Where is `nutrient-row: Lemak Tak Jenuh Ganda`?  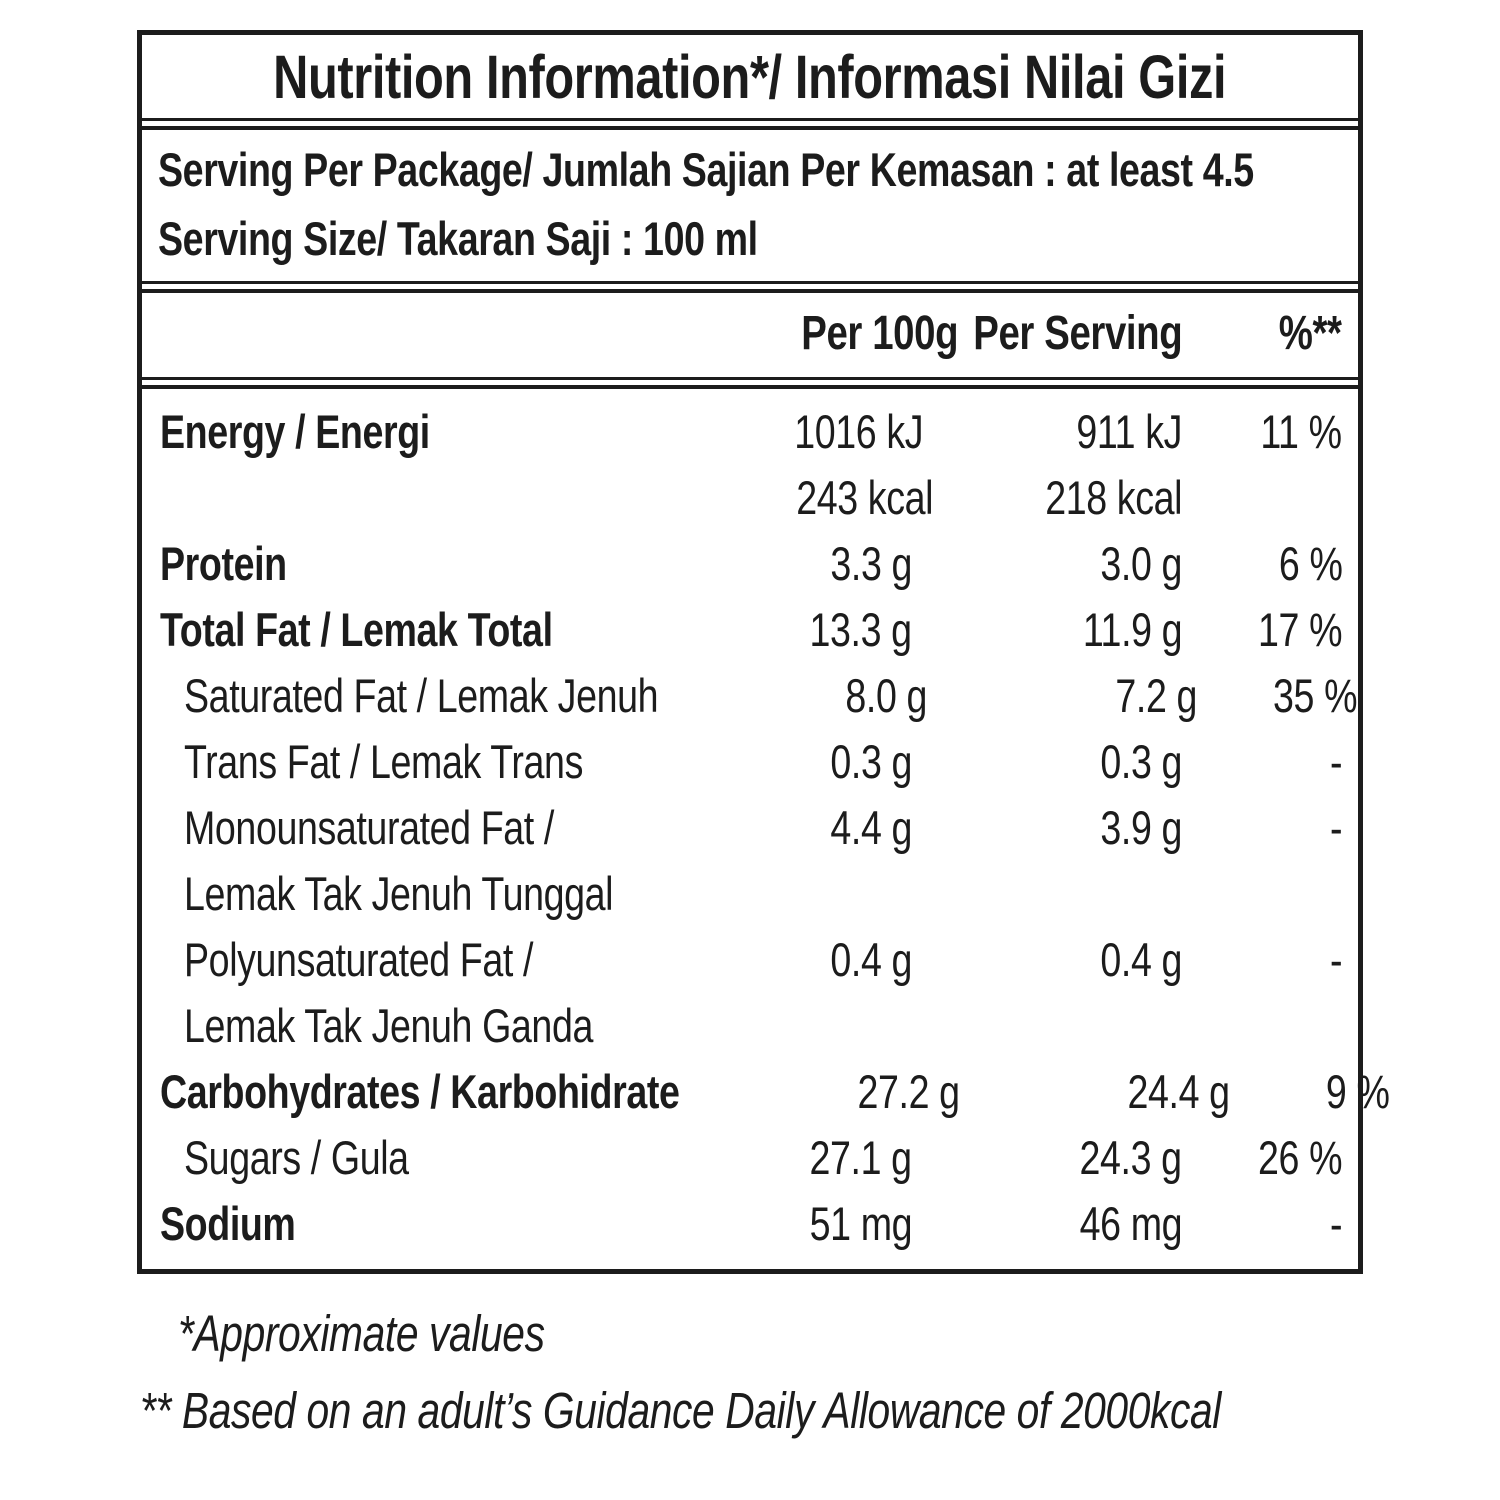
nutrient-row: Lemak Tak Jenuh Ganda is located at coordinates (751, 1026).